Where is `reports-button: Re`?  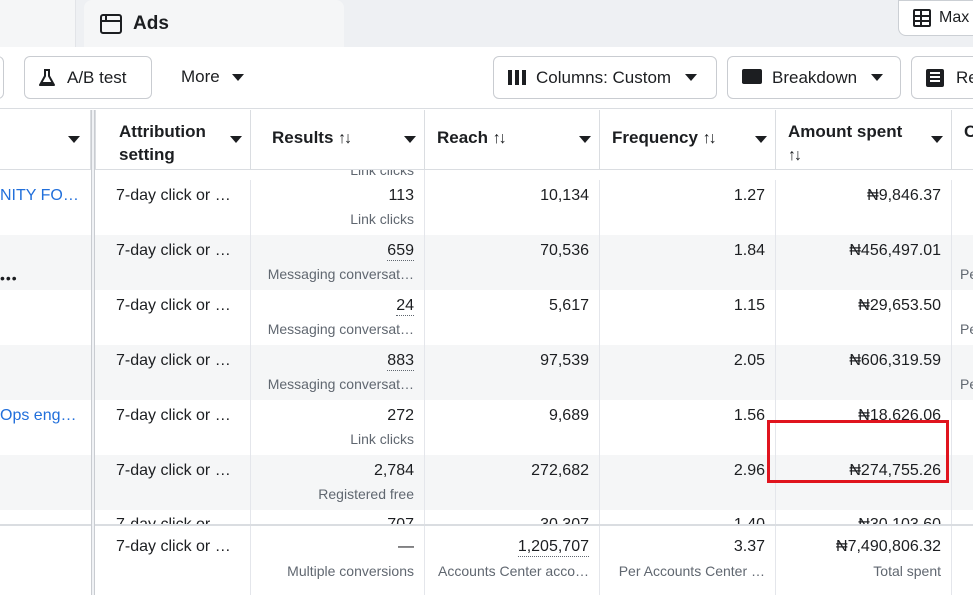 reports-button: Re is located at coordinates (942, 77).